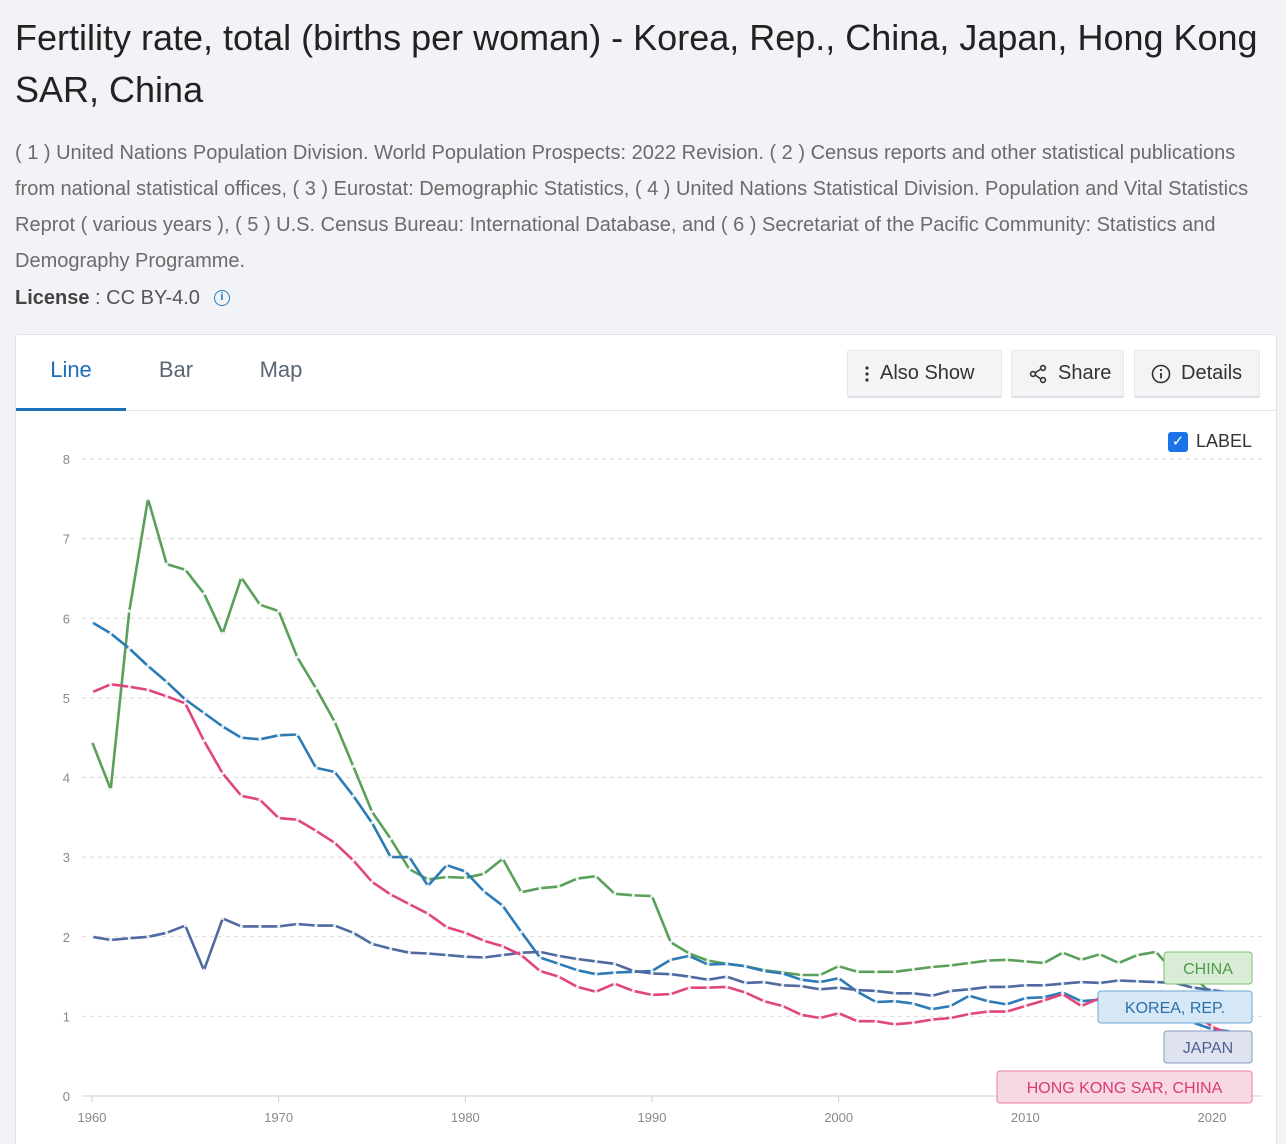 The width and height of the screenshot is (1286, 1144). Describe the element at coordinates (92, 1117) in the screenshot. I see `x-tick-label: 1960` at that location.